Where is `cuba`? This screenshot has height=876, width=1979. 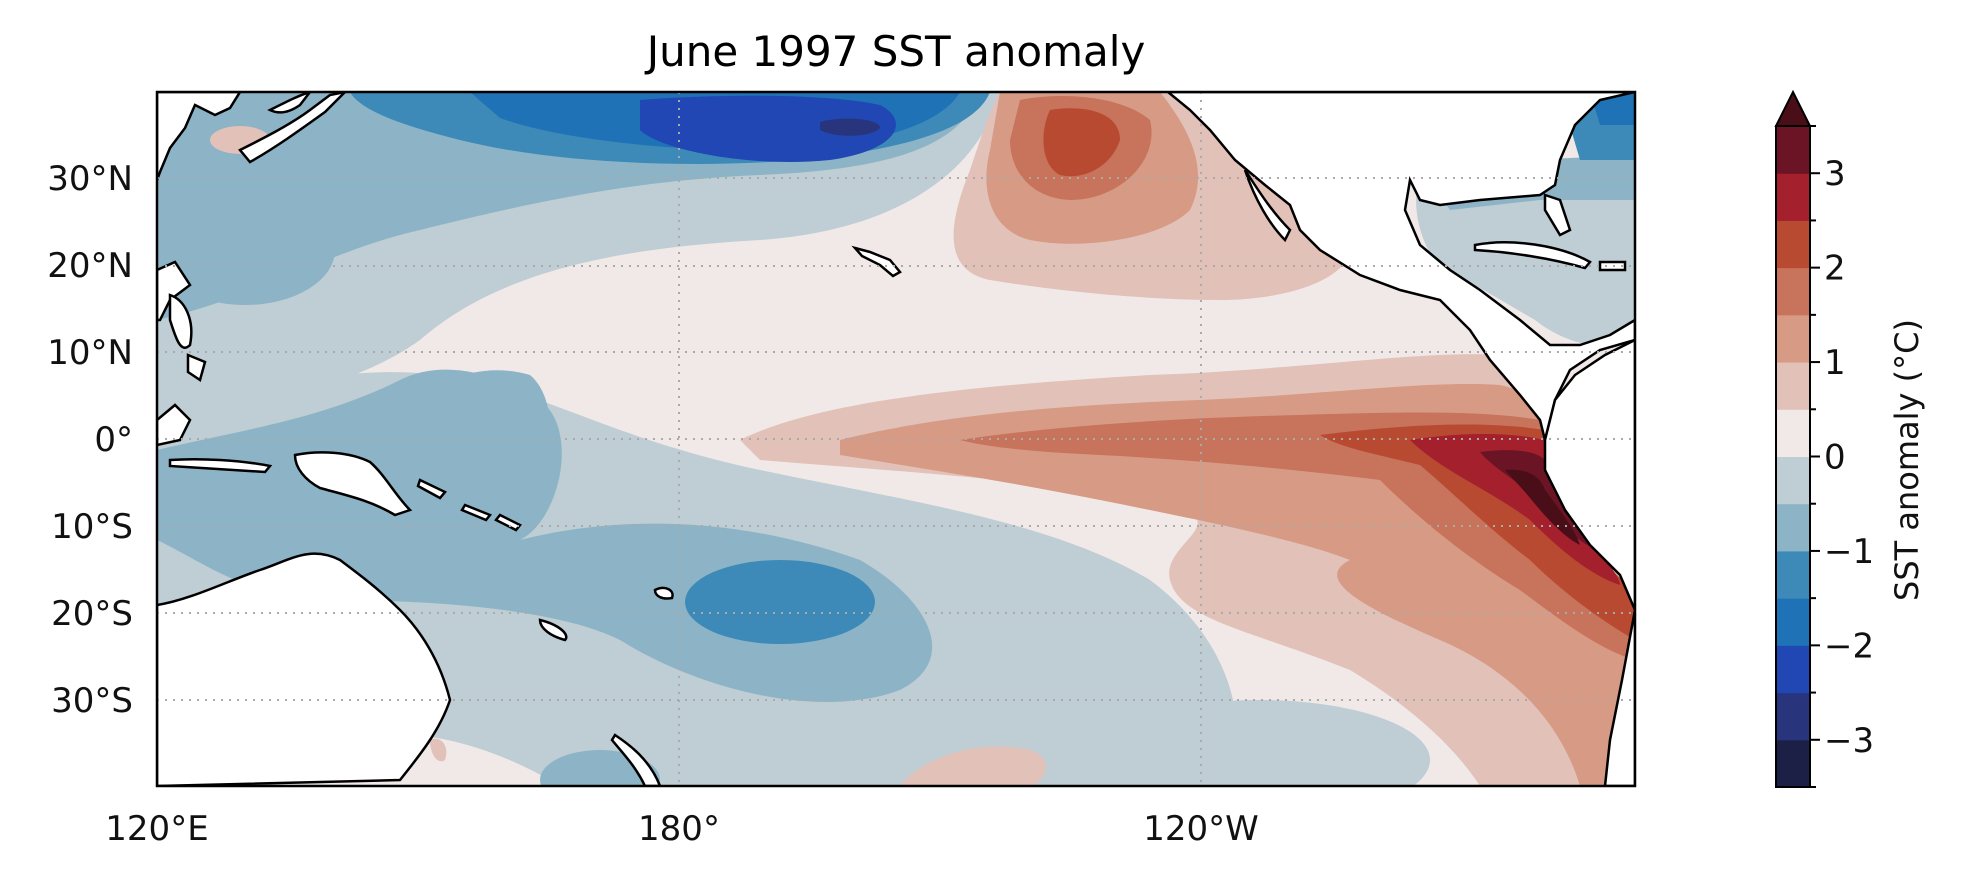 cuba is located at coordinates (1532, 255).